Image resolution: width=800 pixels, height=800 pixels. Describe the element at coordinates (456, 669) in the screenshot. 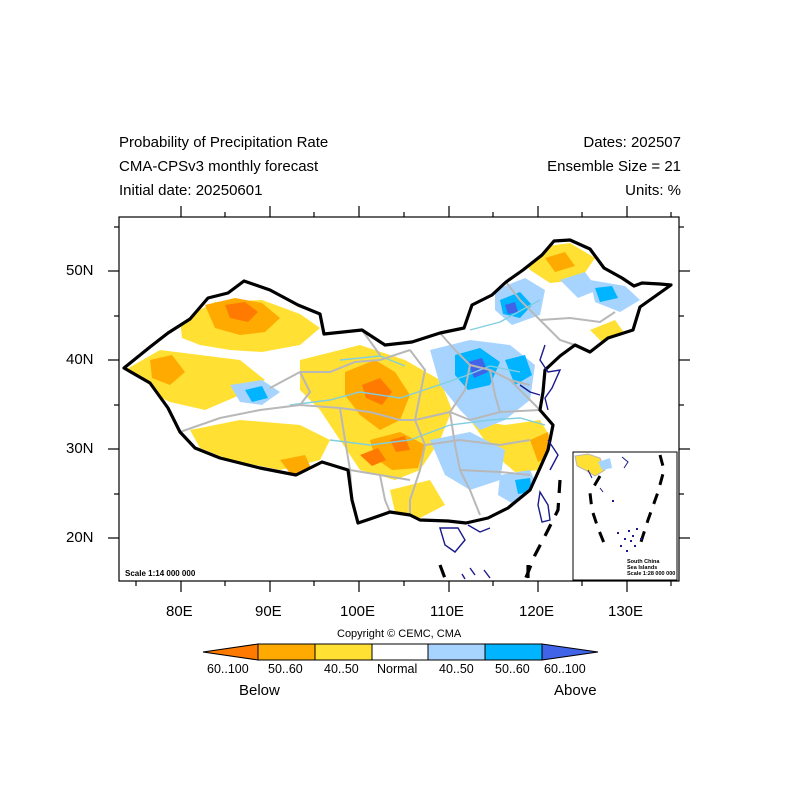

I see `colorbar-label-above-40-50: 40..50` at that location.